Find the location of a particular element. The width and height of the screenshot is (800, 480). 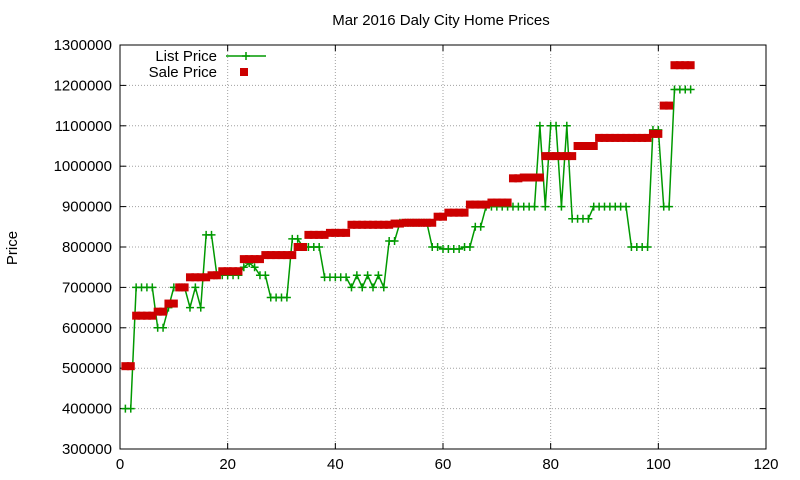

y-tick-label: 700000 is located at coordinates (87, 287).